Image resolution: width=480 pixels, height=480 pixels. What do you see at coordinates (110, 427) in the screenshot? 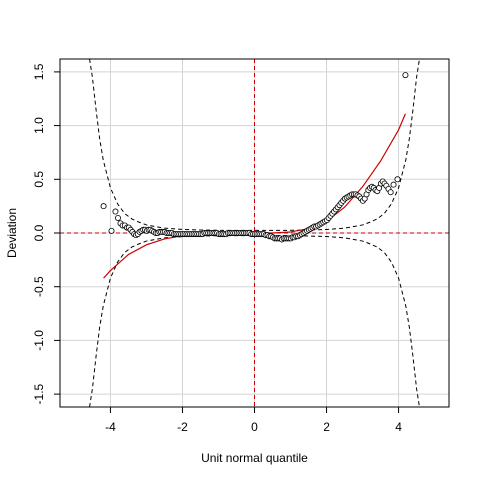
I see `x-tick-label: -4` at bounding box center [110, 427].